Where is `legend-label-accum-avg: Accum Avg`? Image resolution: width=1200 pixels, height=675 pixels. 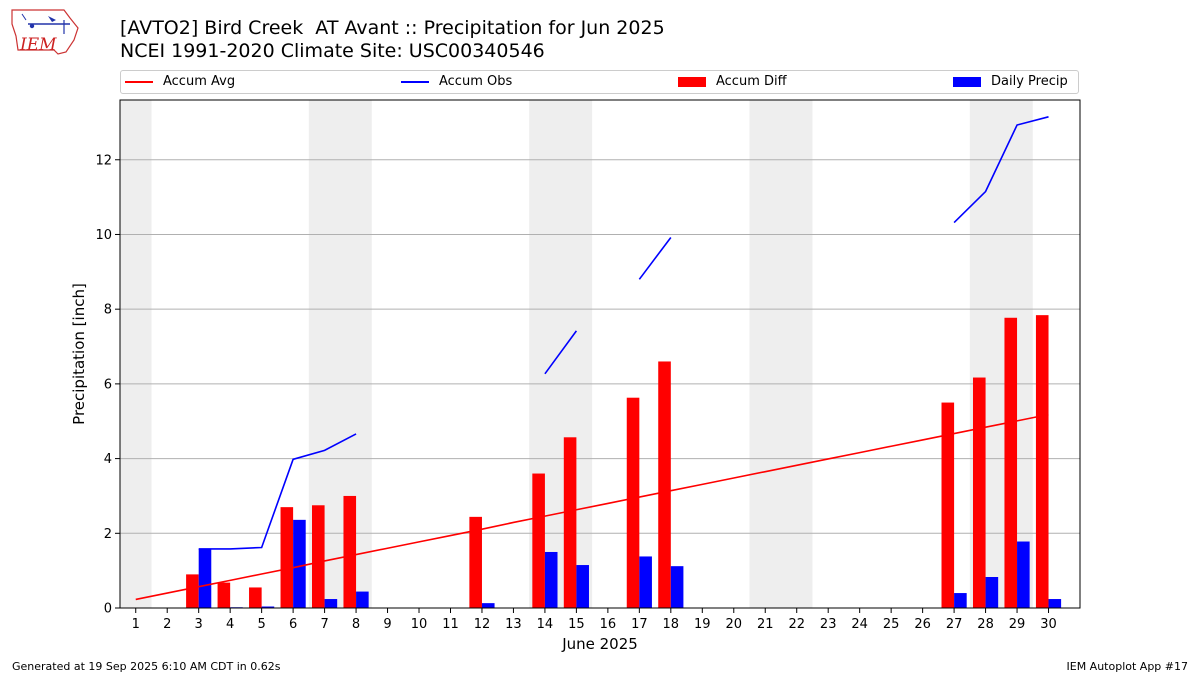
legend-label-accum-avg: Accum Avg is located at coordinates (199, 81).